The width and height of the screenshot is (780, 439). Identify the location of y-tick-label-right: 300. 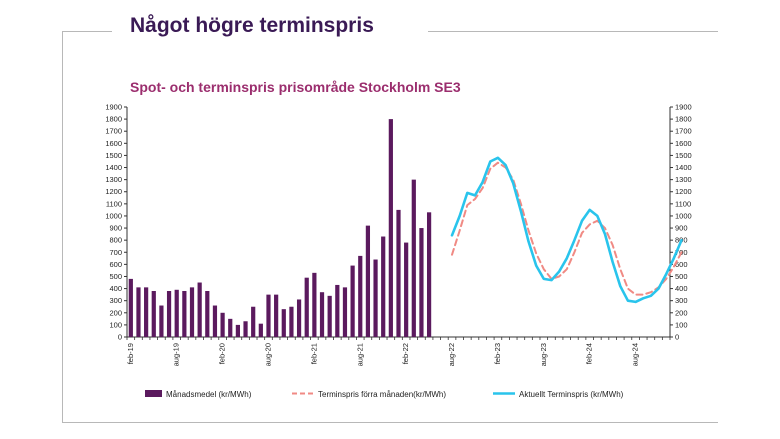
(681, 300).